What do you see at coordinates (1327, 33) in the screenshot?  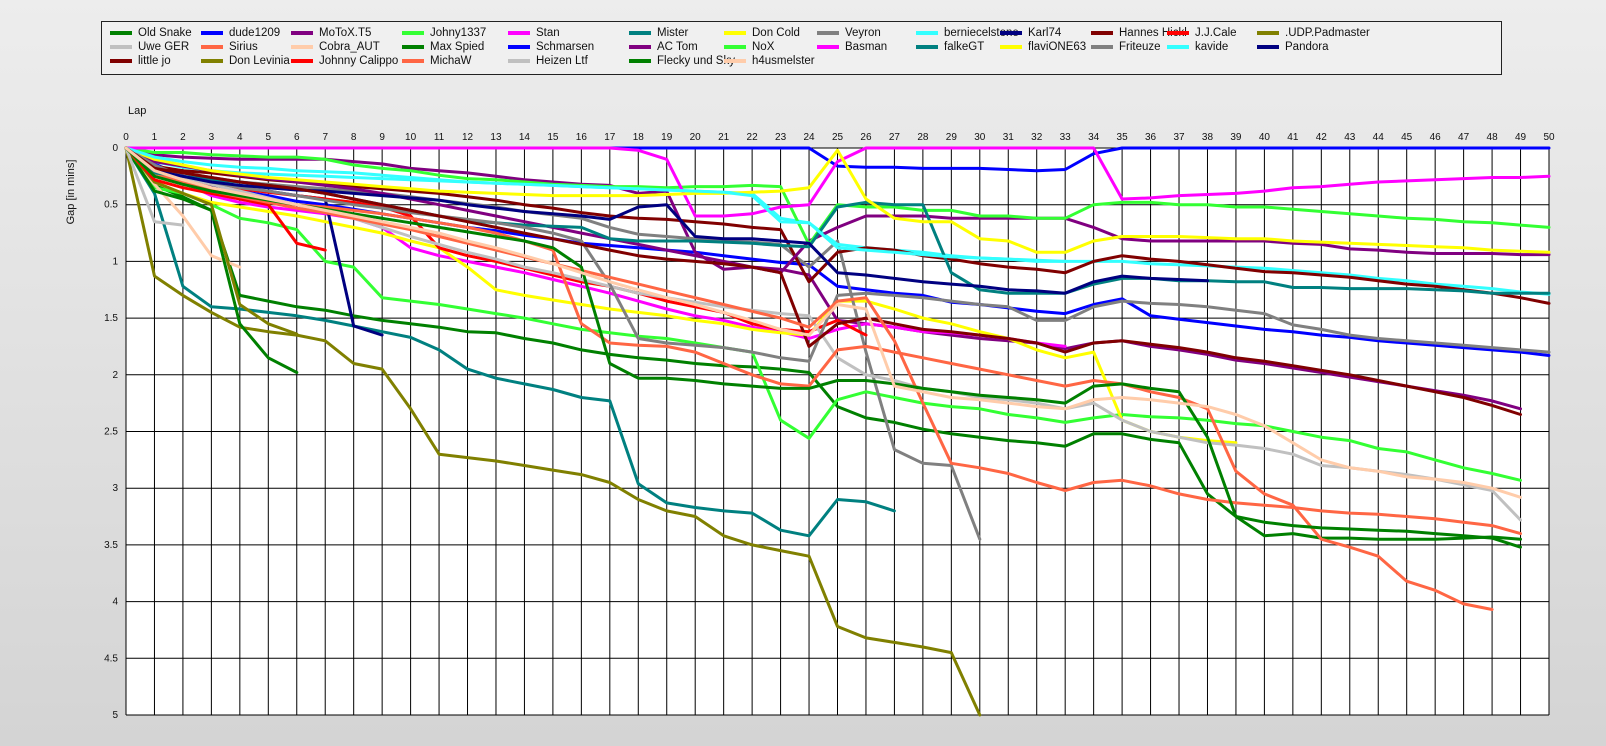 I see `legend-label: .UDP.Padmaster` at bounding box center [1327, 33].